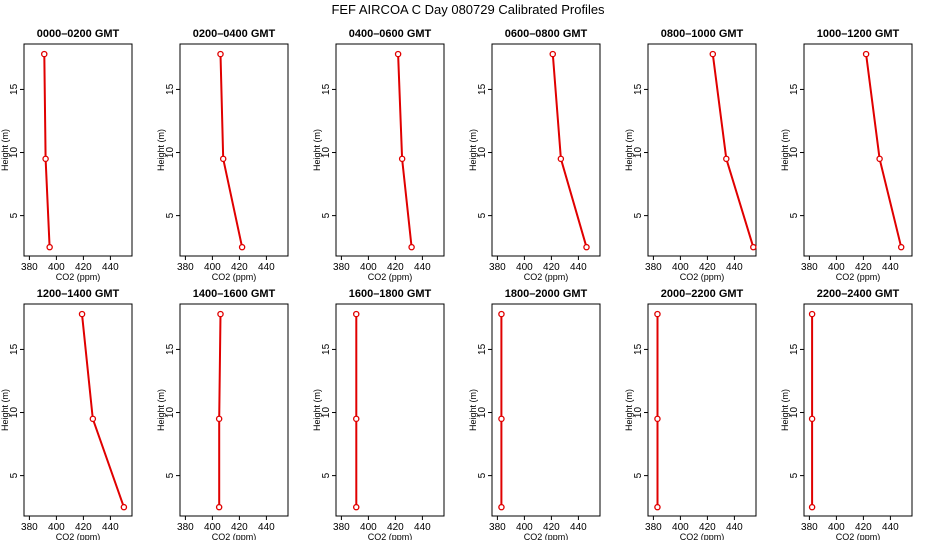 Image resolution: width=936 pixels, height=540 pixels. What do you see at coordinates (390, 34) in the screenshot?
I see `panel-title: 0400–0600 GMT` at bounding box center [390, 34].